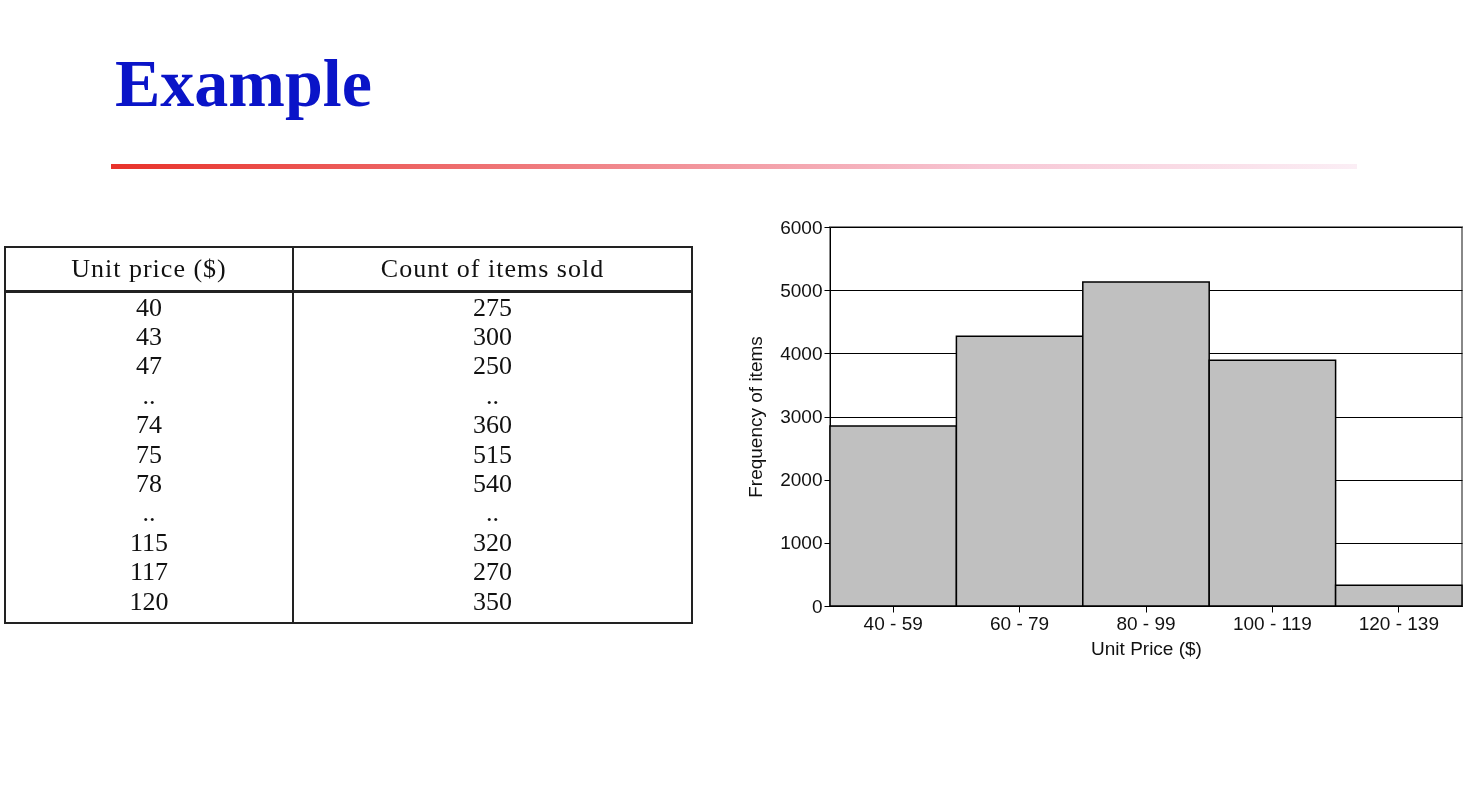 This screenshot has height=786, width=1480. Describe the element at coordinates (492, 366) in the screenshot. I see `text: 250` at that location.